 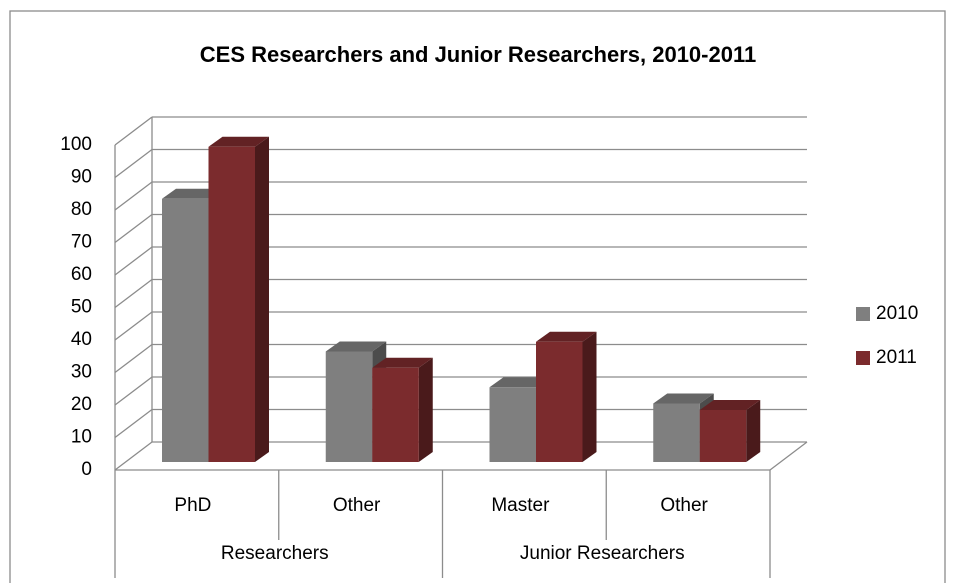 I want to click on legend-label: 2011, so click(x=896, y=357).